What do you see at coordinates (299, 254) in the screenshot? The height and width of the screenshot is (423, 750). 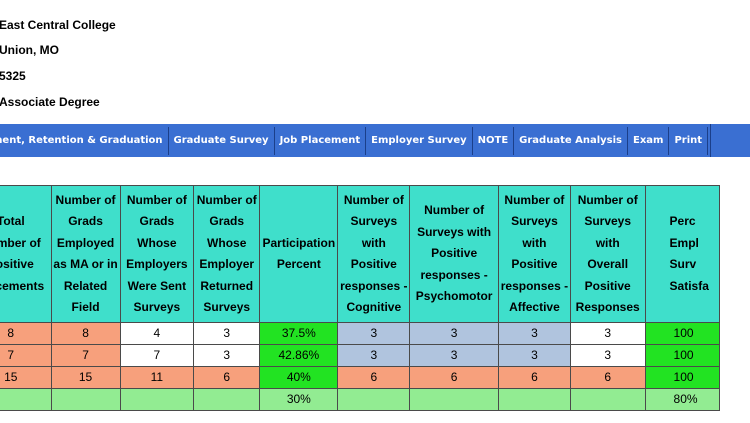 I see `header-participation-percent: Participation Percent` at bounding box center [299, 254].